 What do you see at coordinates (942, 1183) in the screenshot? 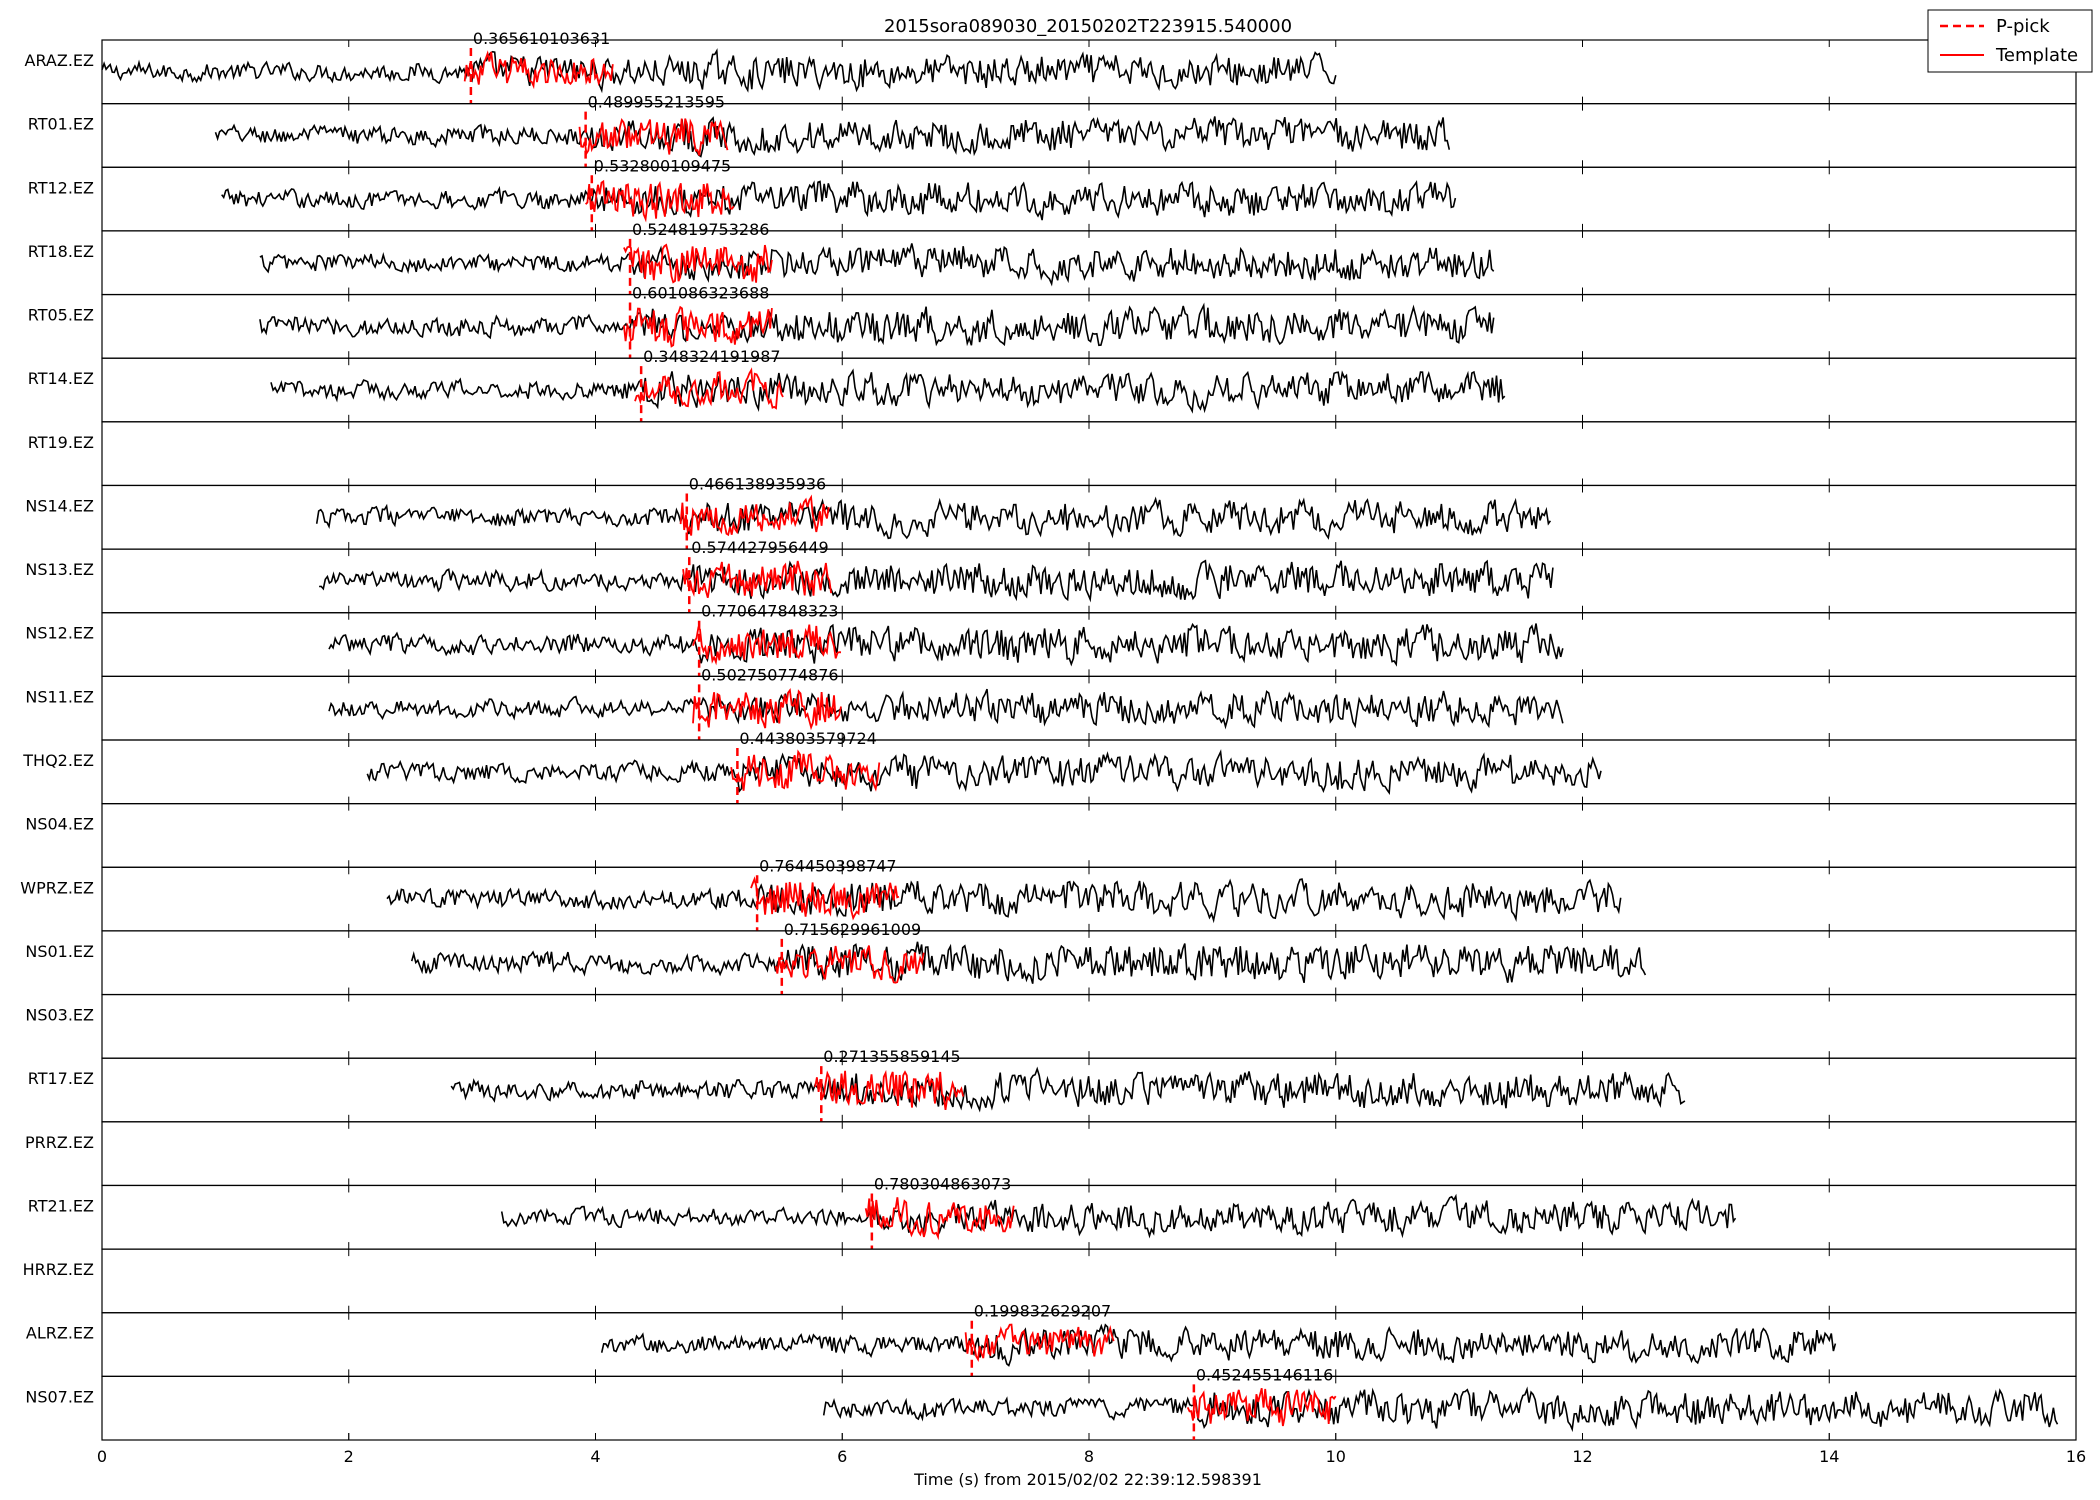
I see `correlation-label: 0.780304863073` at bounding box center [942, 1183].